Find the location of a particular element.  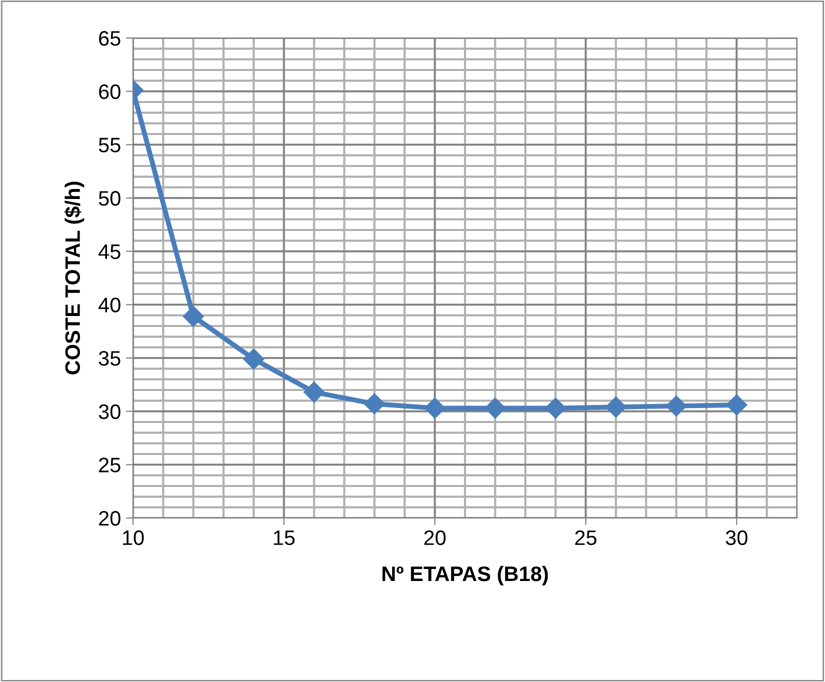

y-tick-label: 45 is located at coordinates (109, 252).